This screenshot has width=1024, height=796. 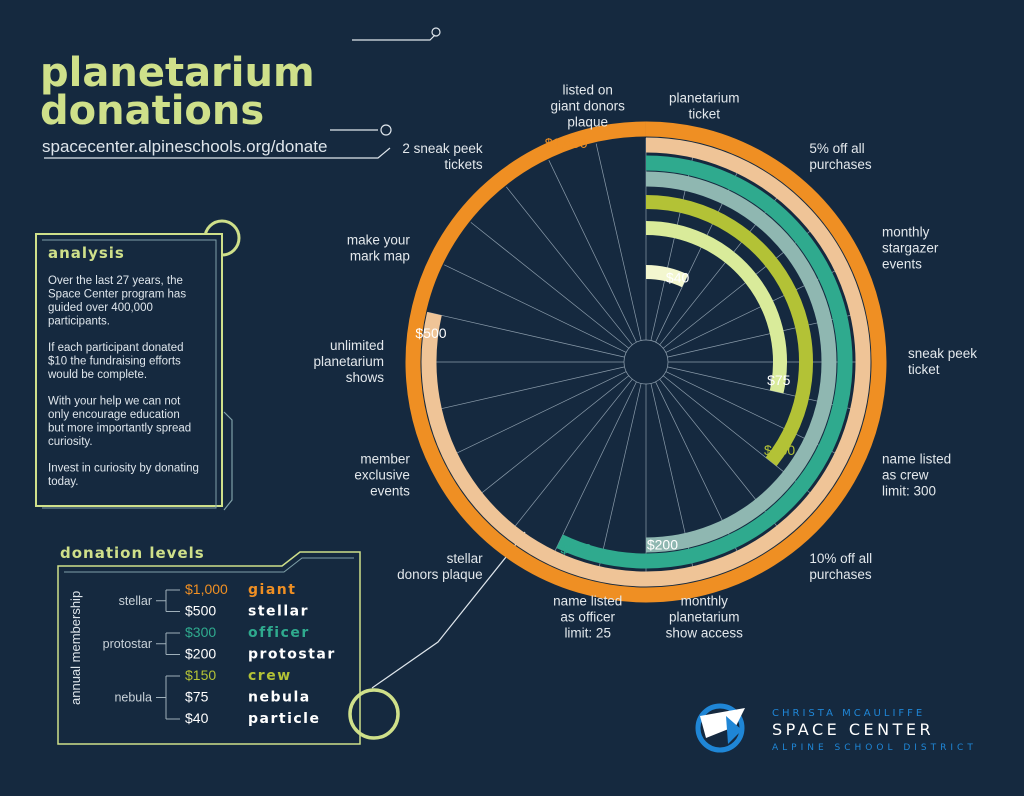 What do you see at coordinates (916, 475) in the screenshot?
I see `benefit-label: name listed as crew limit: 300` at bounding box center [916, 475].